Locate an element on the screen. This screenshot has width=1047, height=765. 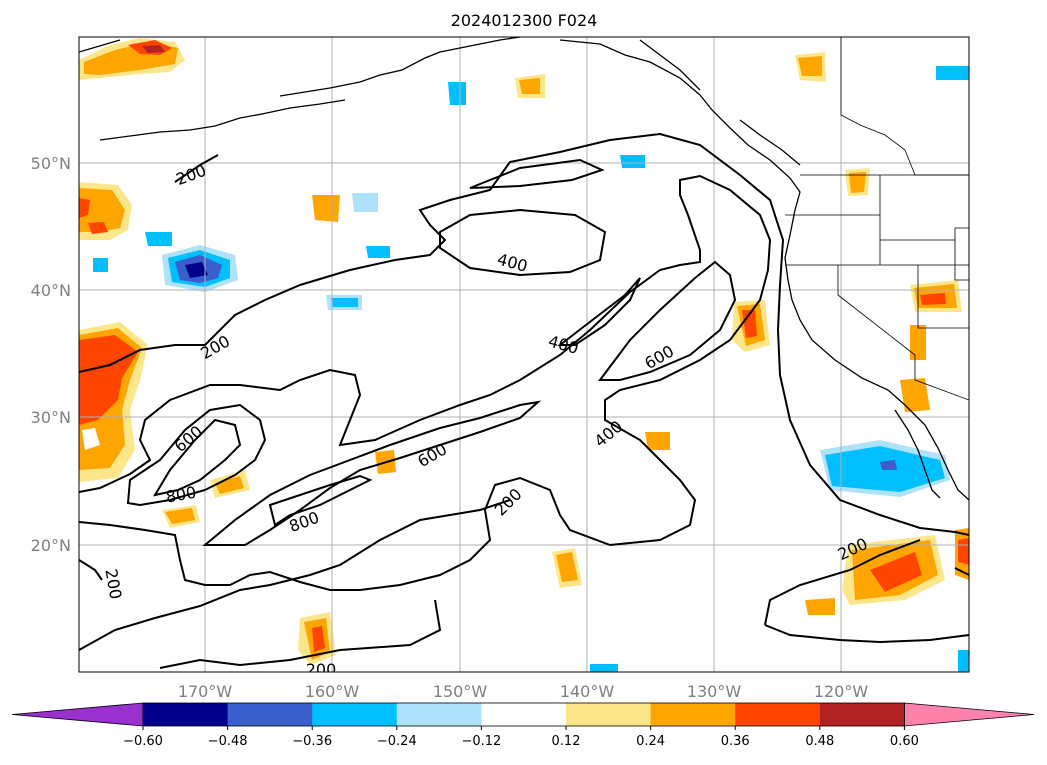
lon-label: 140°W is located at coordinates (587, 691).